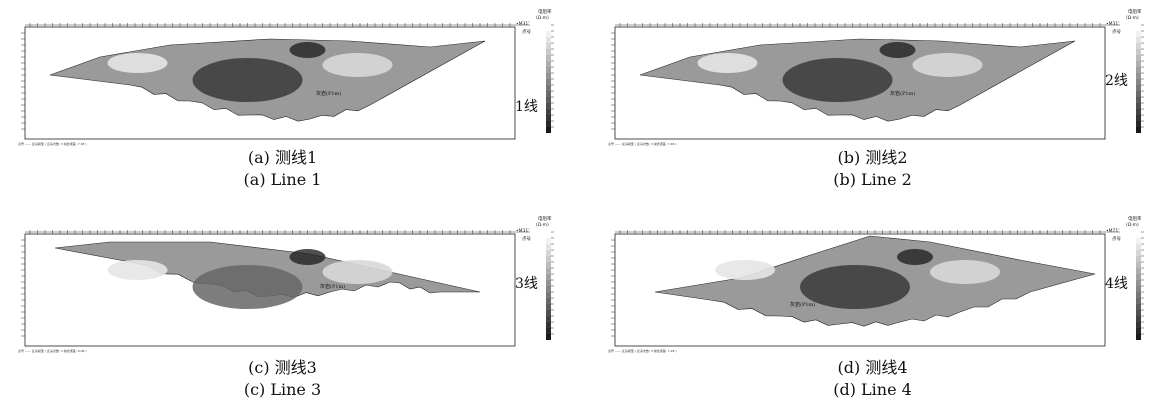  I want to click on start-label-c: •M31', so click(523, 231).